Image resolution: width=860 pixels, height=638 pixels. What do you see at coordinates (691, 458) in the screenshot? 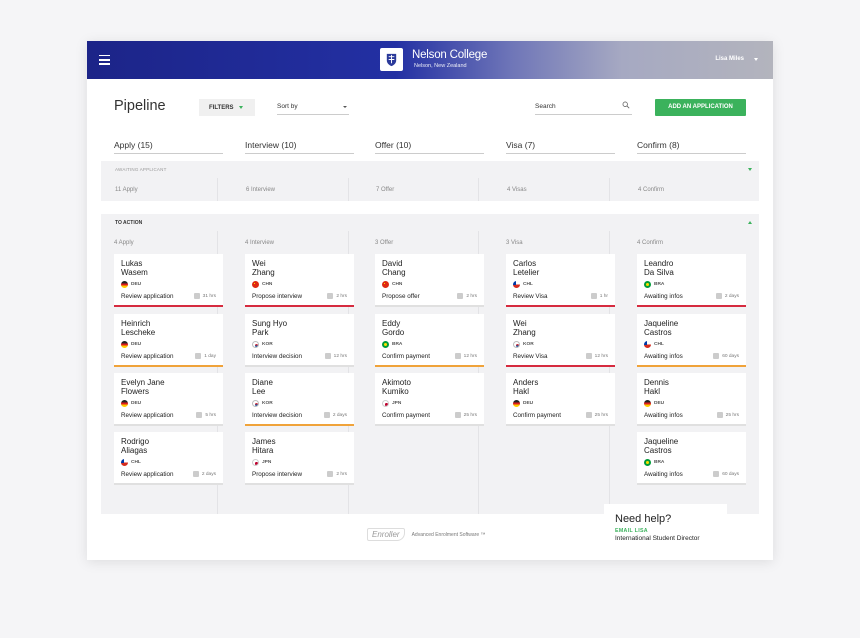
I see `applicant-card: Jaqueline Castros BRA Awaiting infos 60 days` at bounding box center [691, 458].